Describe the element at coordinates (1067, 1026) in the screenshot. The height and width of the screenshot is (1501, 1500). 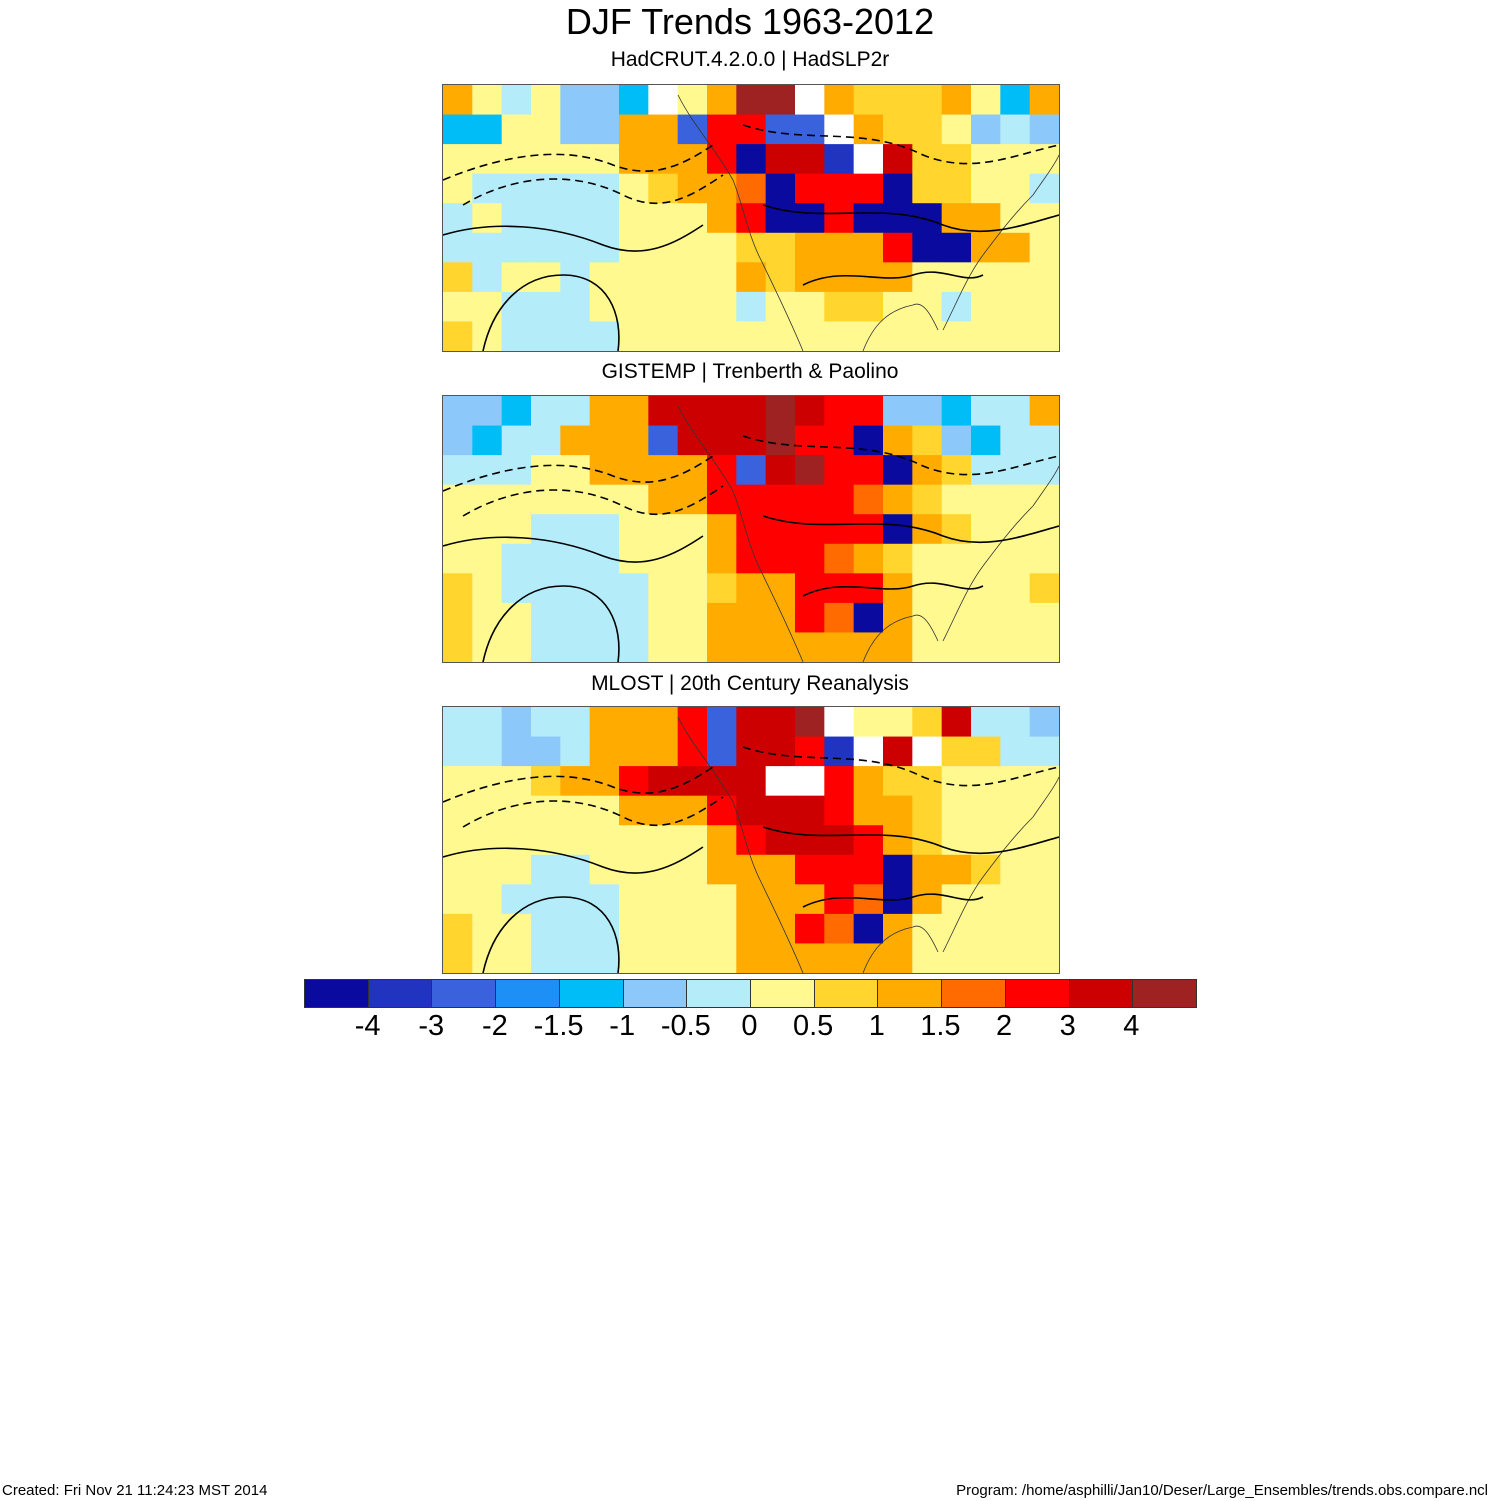
I see `colorbar-tick-label: 3` at that location.